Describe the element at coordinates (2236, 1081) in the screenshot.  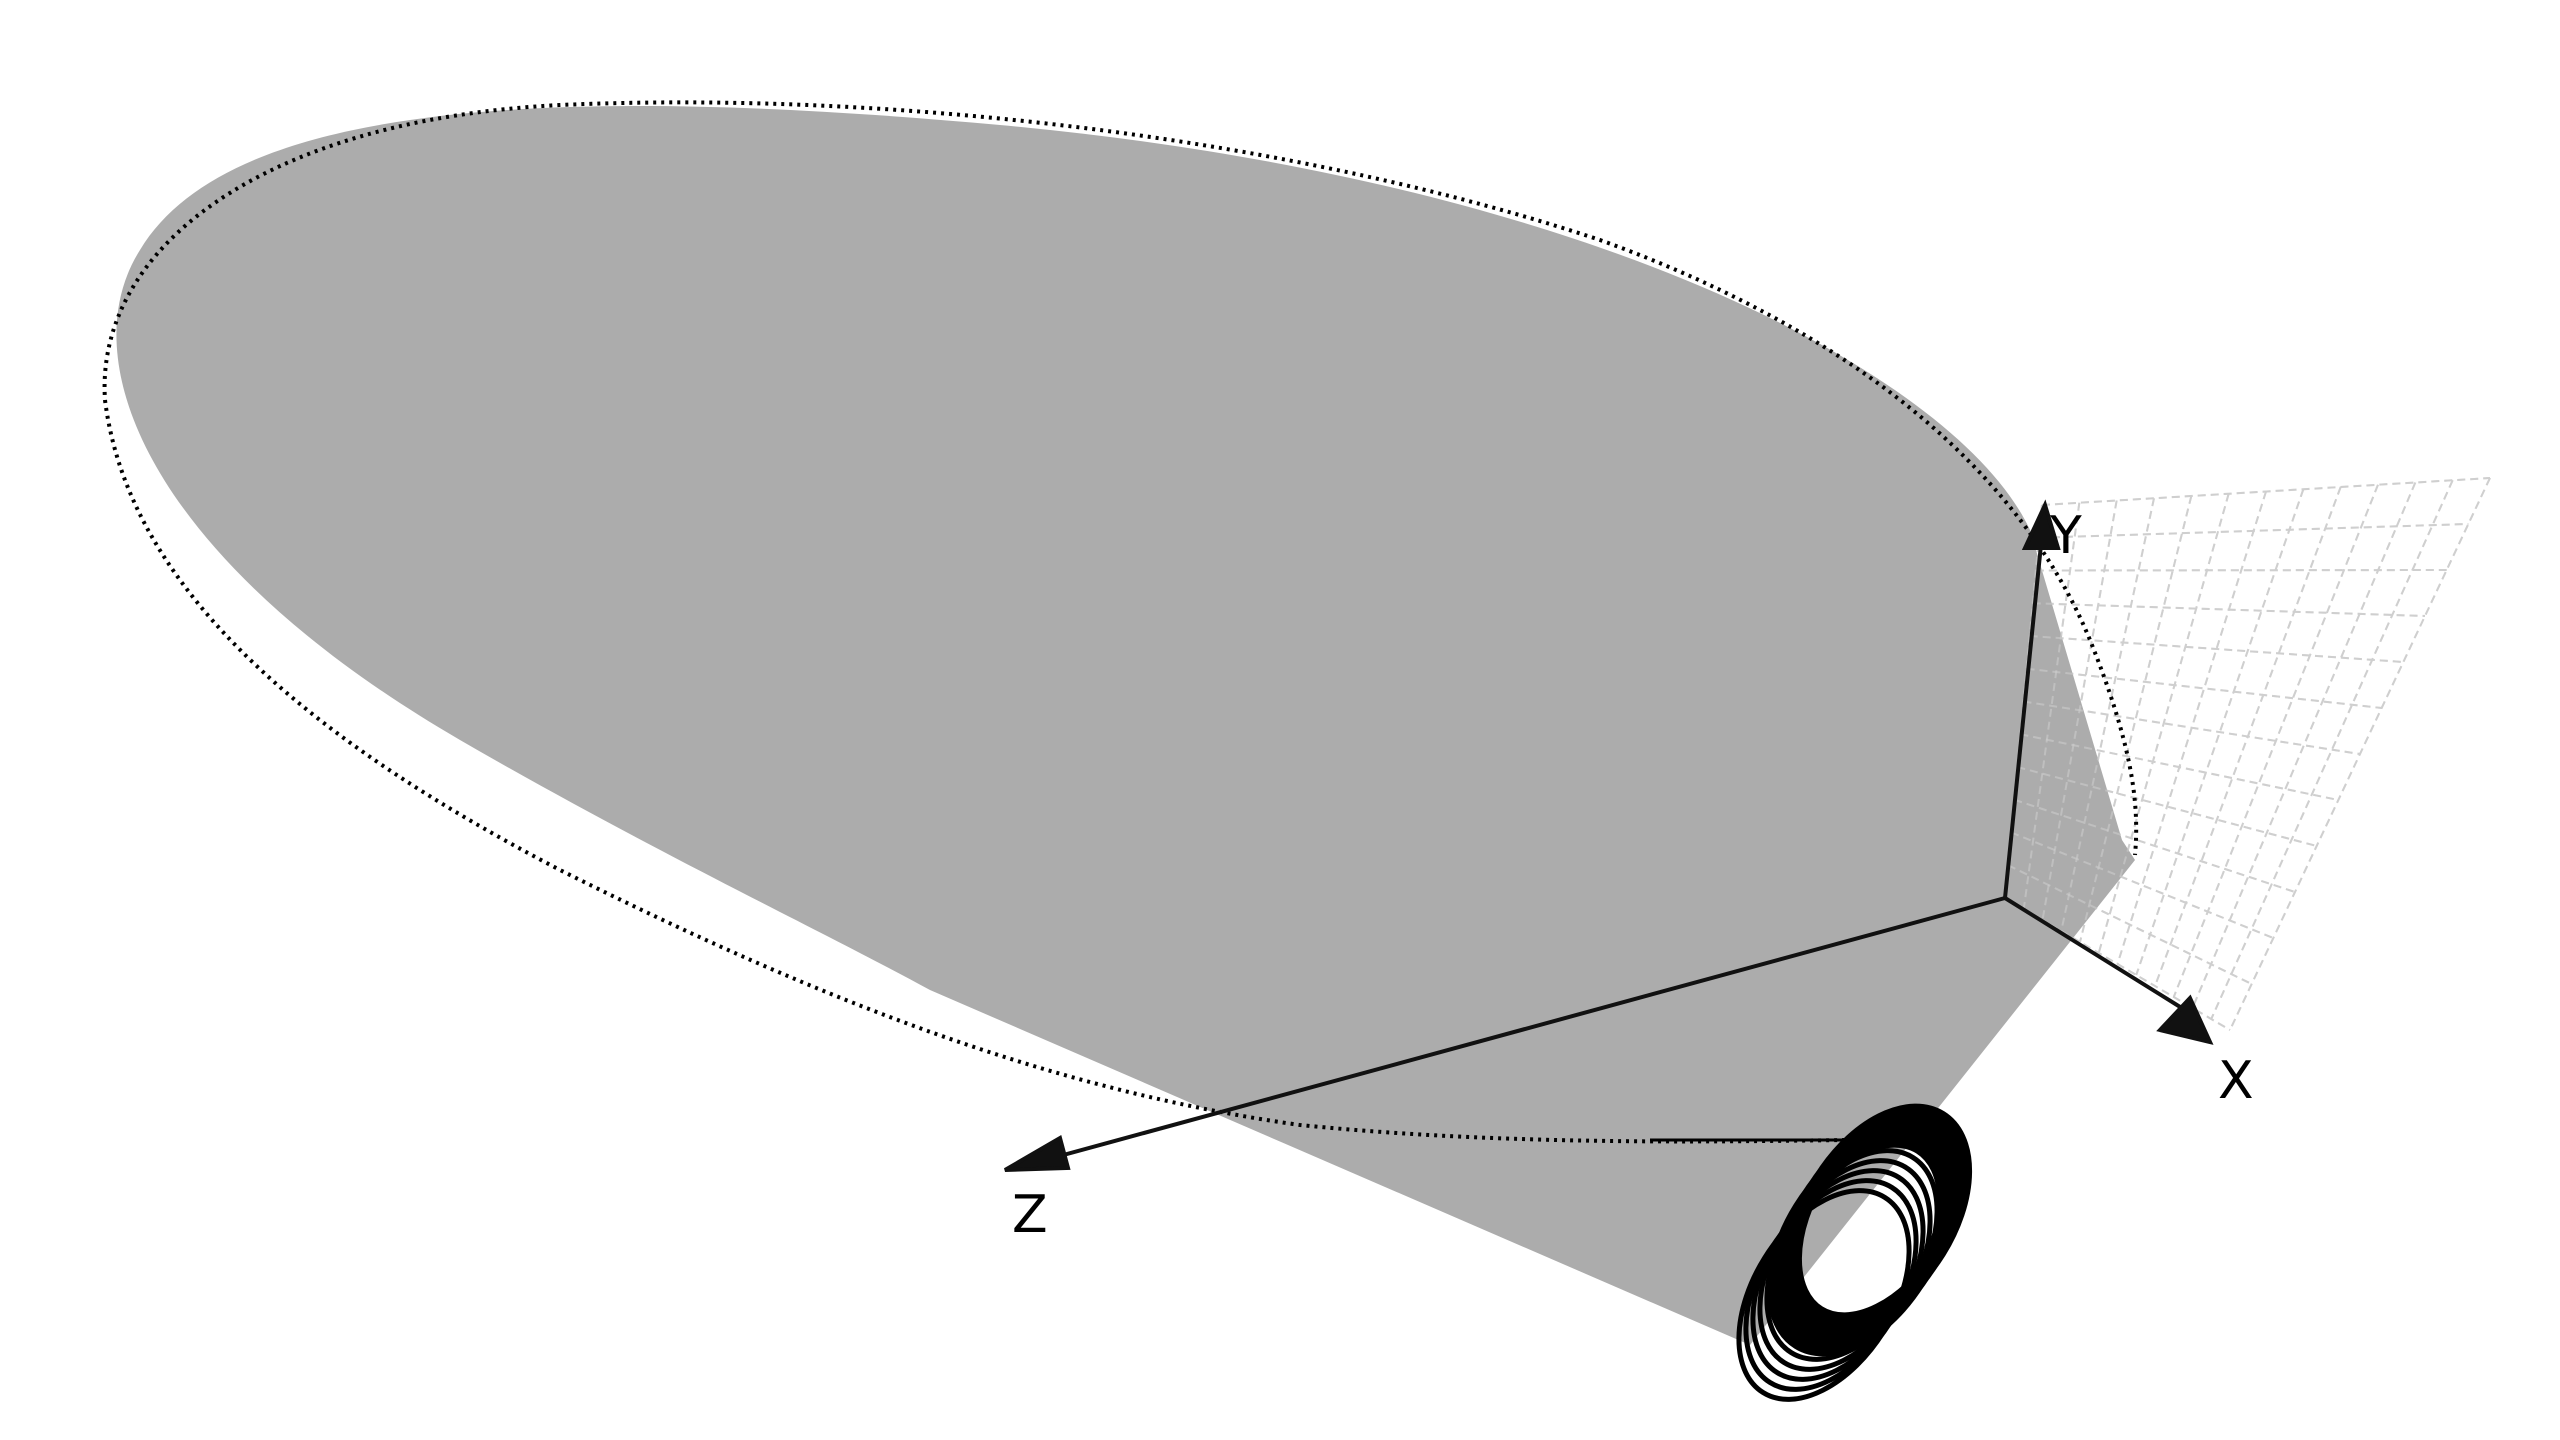
I see `x-axis-label: X` at that location.